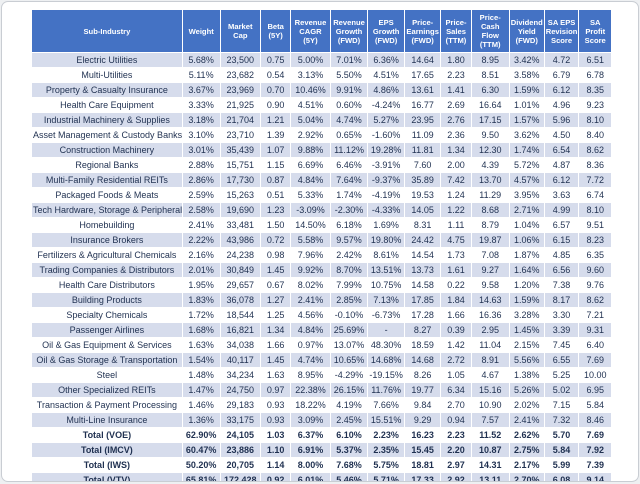  Describe the element at coordinates (526, 375) in the screenshot. I see `table-cell: 1.38%` at that location.